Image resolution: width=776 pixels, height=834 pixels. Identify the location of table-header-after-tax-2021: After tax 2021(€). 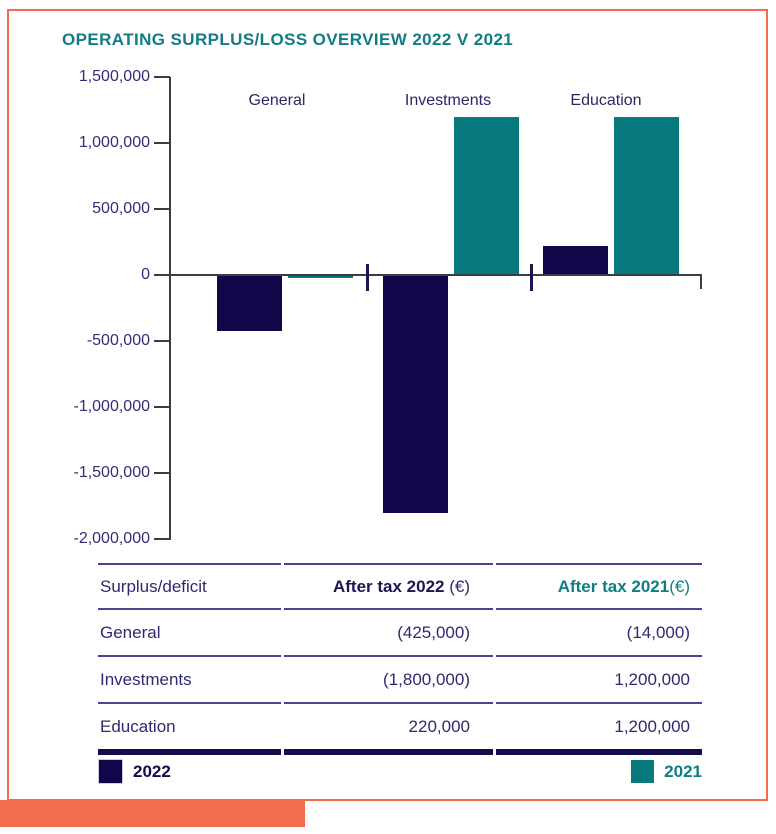
(599, 585).